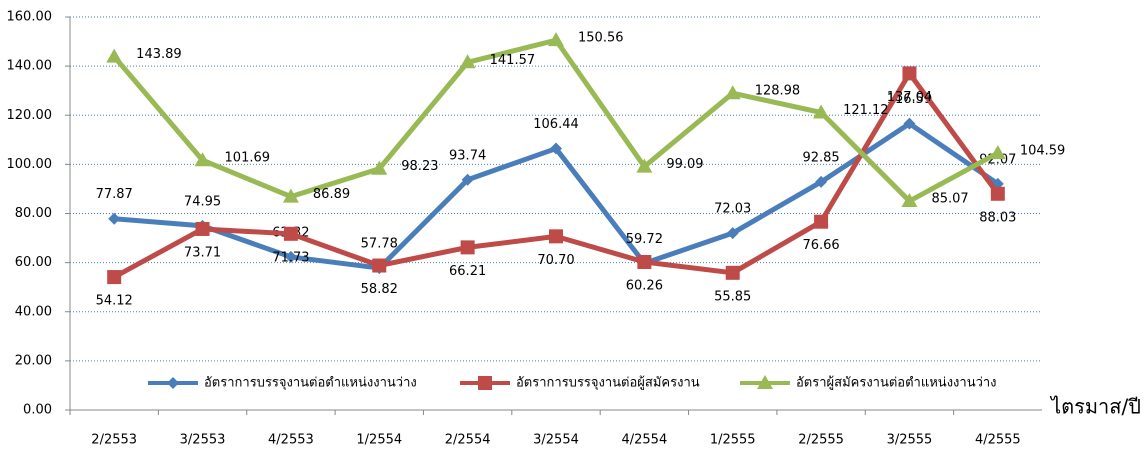  I want to click on data-label: 73.71, so click(202, 252).